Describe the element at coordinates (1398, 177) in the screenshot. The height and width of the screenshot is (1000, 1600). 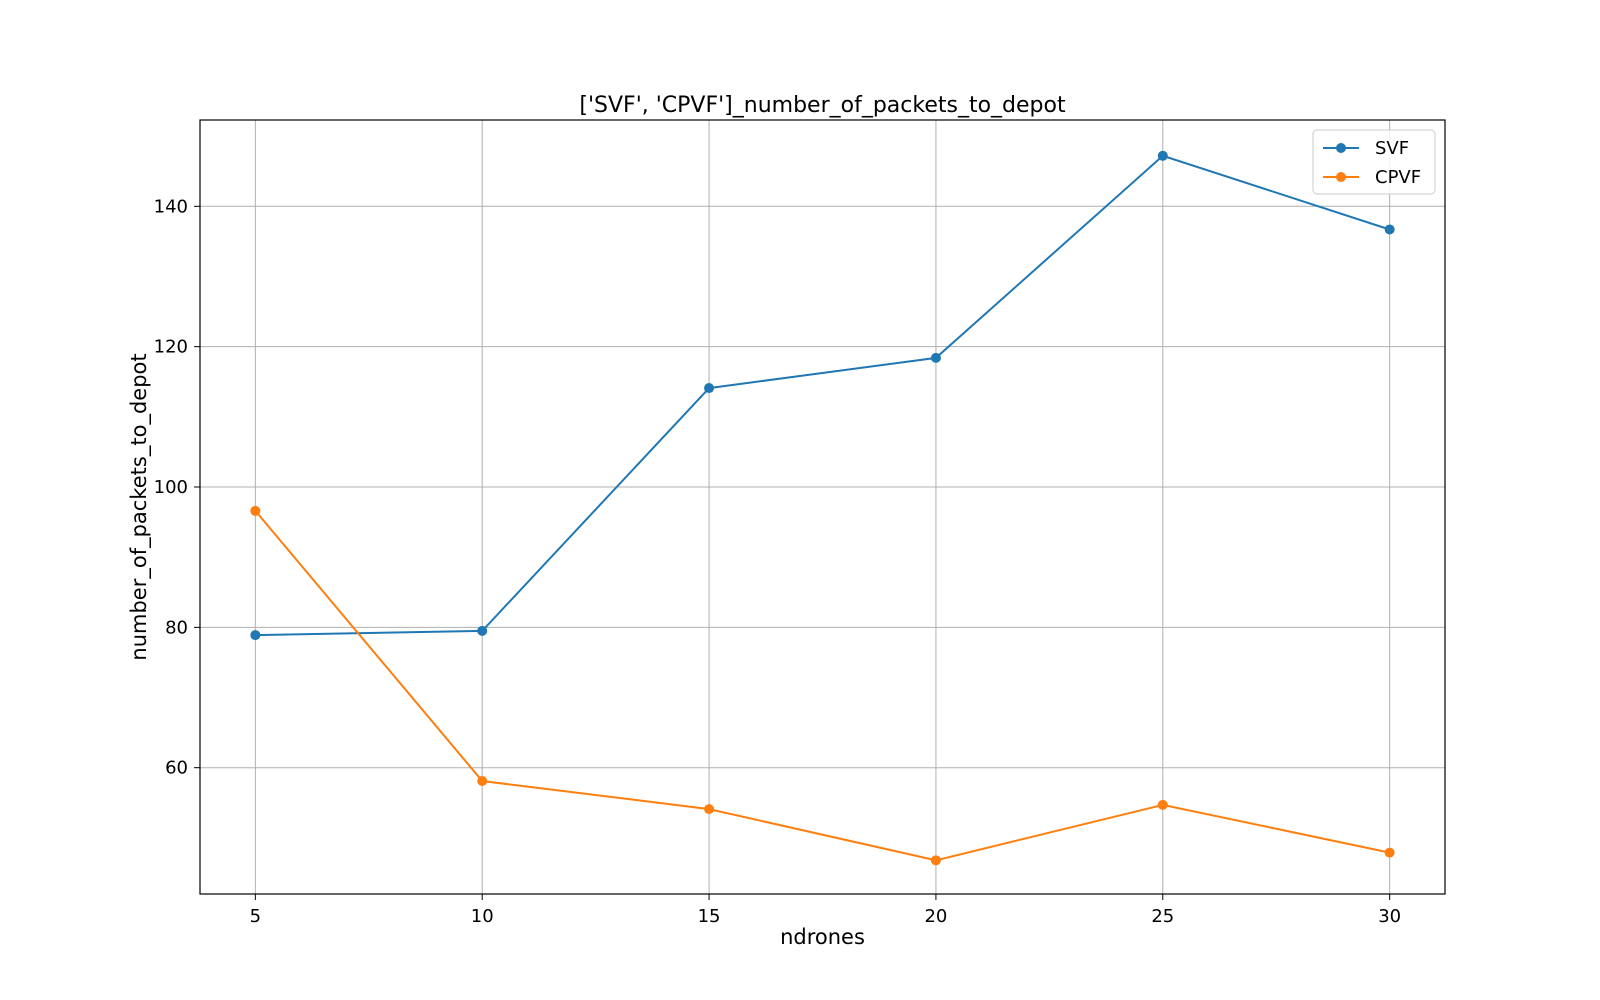
I see `legend-label-cpvf: CPVF` at that location.